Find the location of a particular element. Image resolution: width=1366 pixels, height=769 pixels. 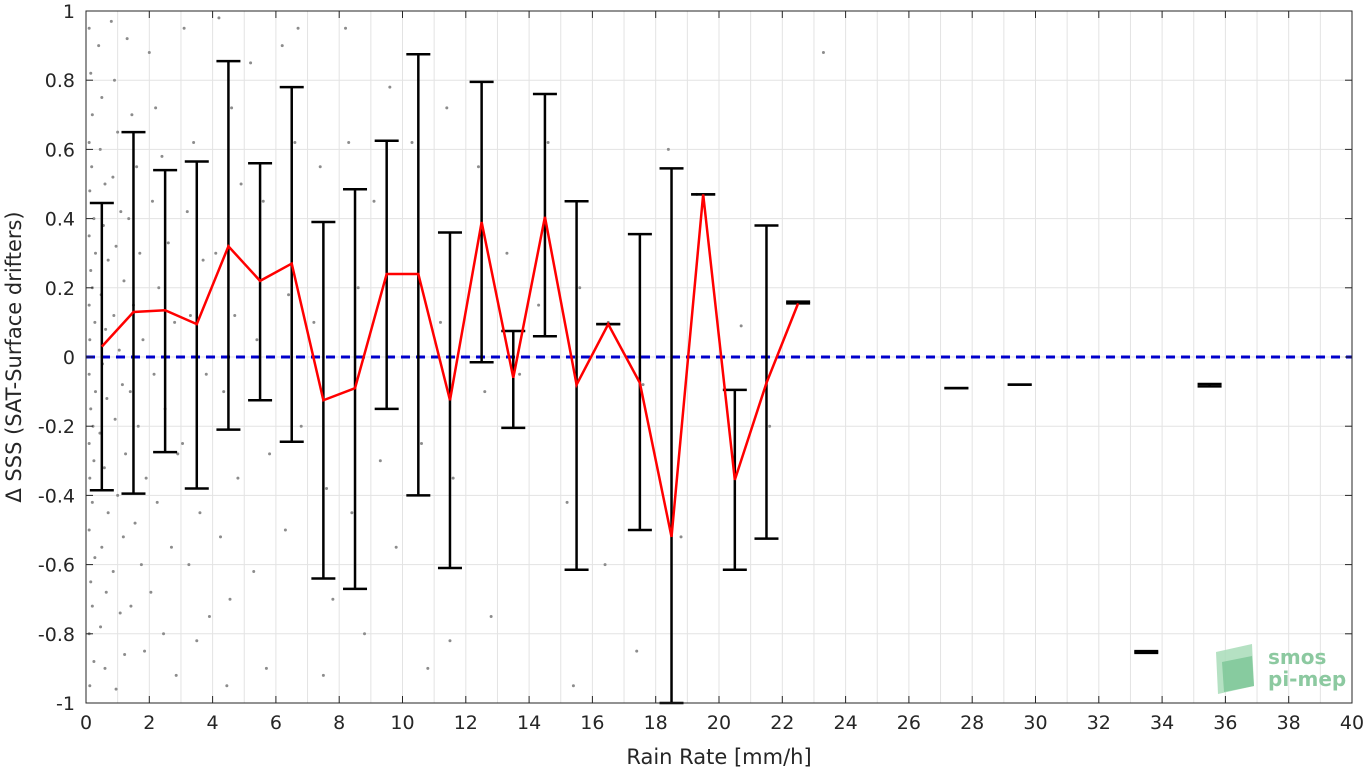

y-tick-label: -0.4 is located at coordinates (56, 496).